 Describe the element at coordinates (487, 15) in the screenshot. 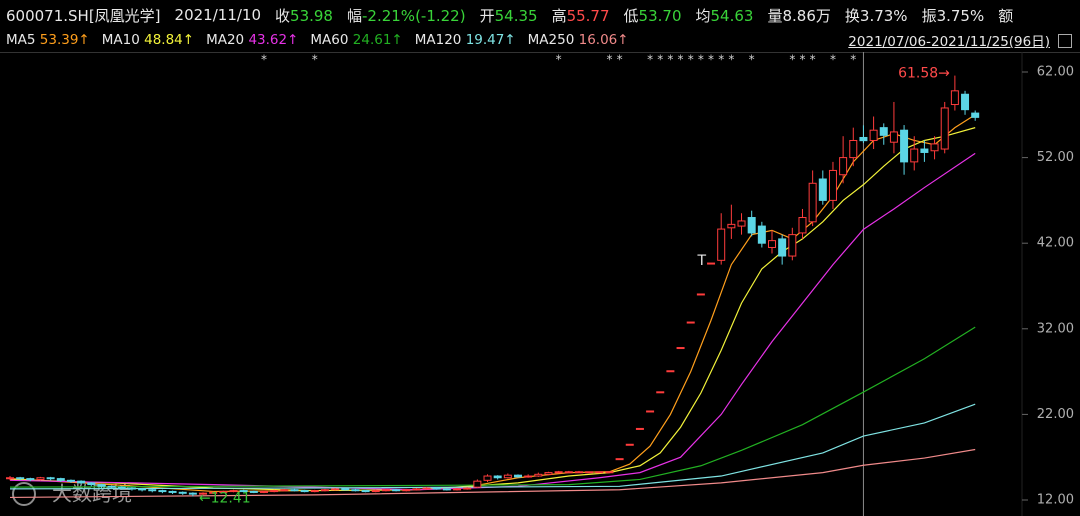

I see `field-label: 开` at that location.